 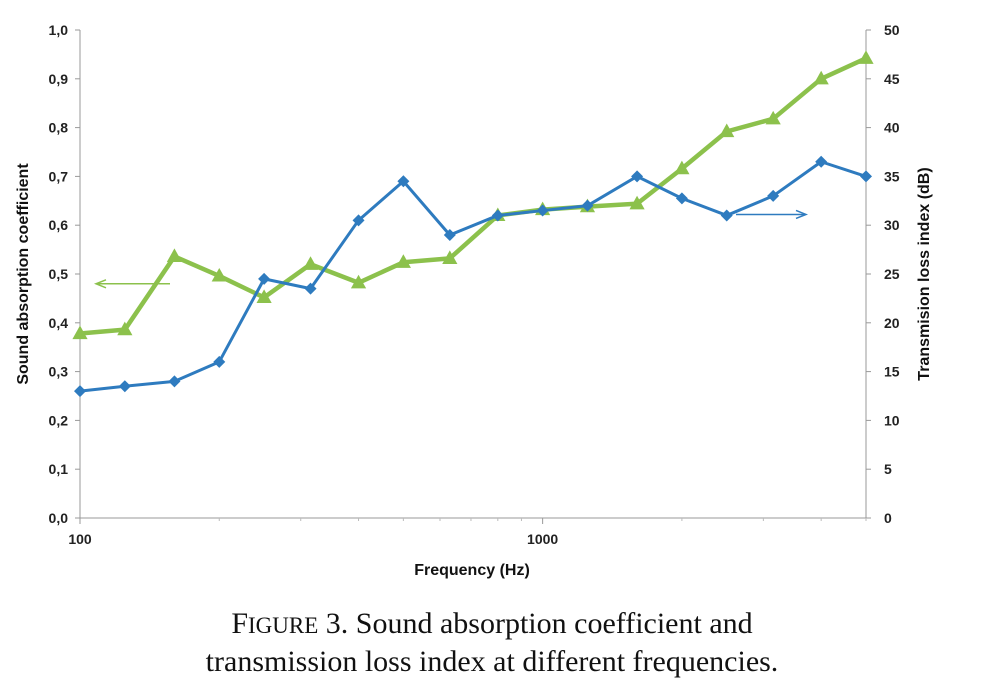 I want to click on right-tick-label: 10, so click(x=892, y=420).